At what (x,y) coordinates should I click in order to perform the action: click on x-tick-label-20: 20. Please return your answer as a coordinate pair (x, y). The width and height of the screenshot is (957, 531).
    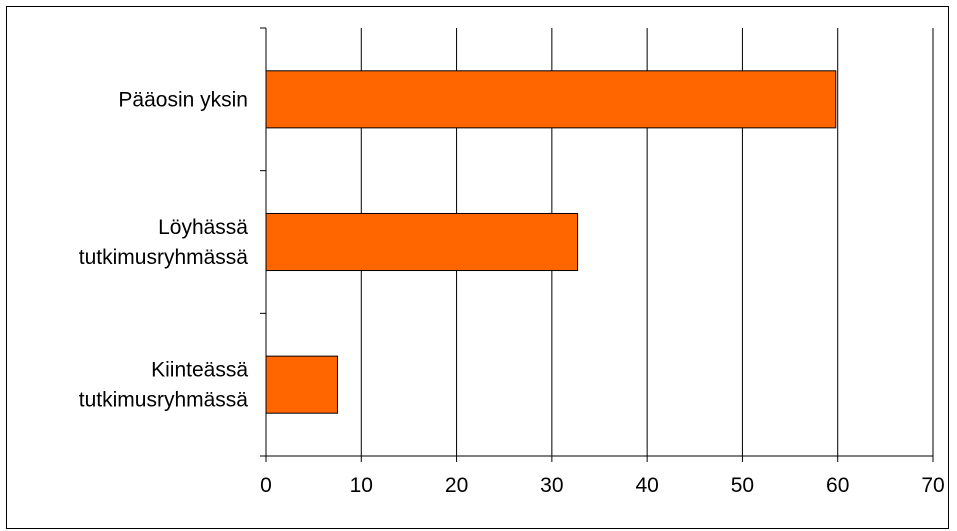
    Looking at the image, I should click on (456, 485).